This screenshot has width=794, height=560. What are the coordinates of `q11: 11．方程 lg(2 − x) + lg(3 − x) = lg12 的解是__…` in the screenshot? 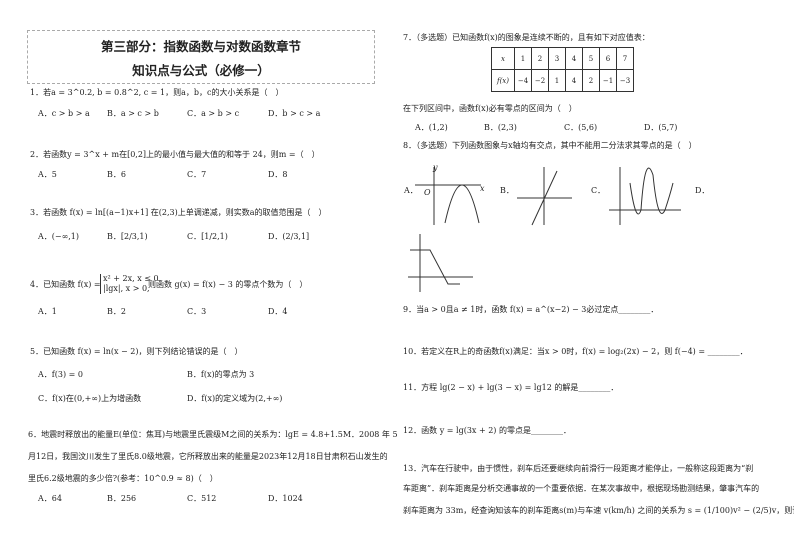 It's located at (511, 387).